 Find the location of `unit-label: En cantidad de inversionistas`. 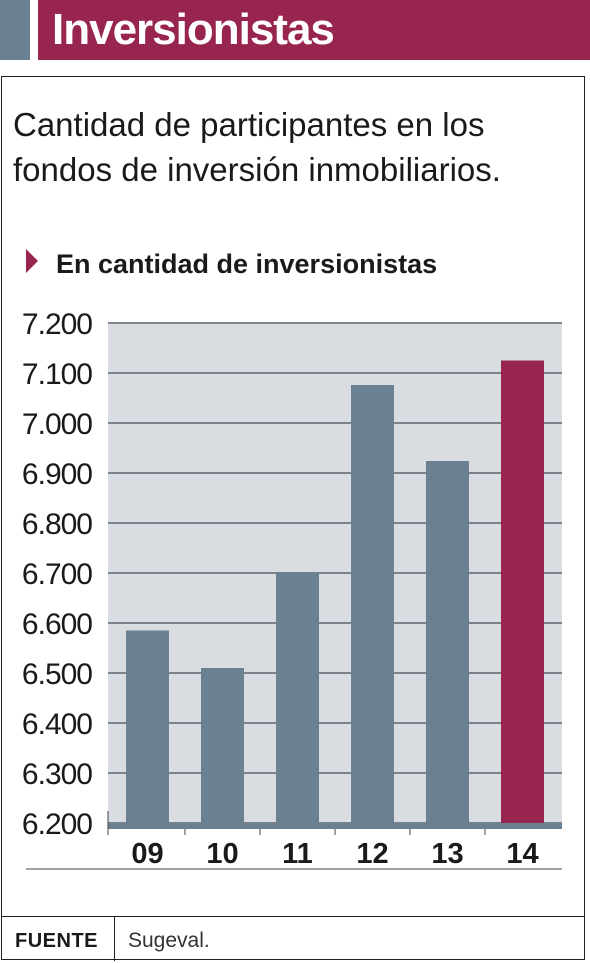

unit-label: En cantidad de inversionistas is located at coordinates (247, 264).